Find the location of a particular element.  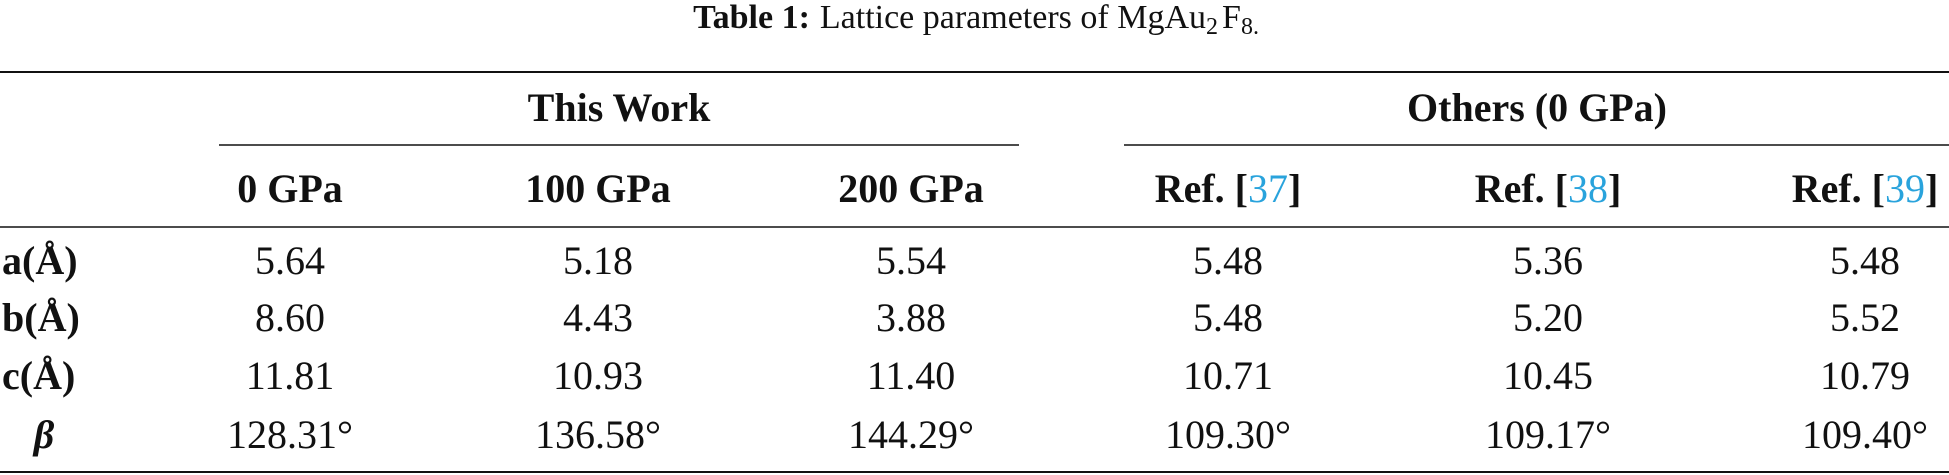

group-header: This Work is located at coordinates (619, 107).